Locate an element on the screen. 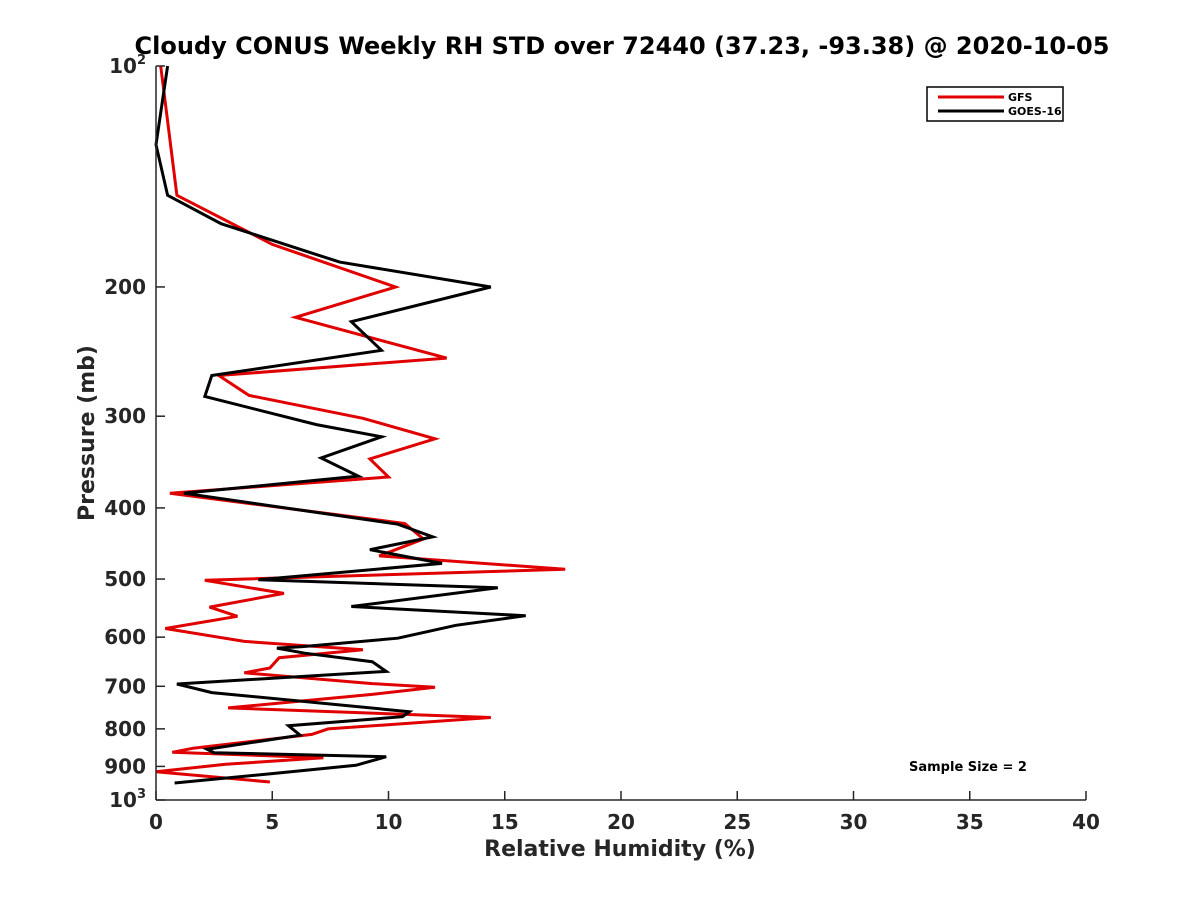 This screenshot has width=1200, height=900. x-tick-label: 25 is located at coordinates (737, 822).